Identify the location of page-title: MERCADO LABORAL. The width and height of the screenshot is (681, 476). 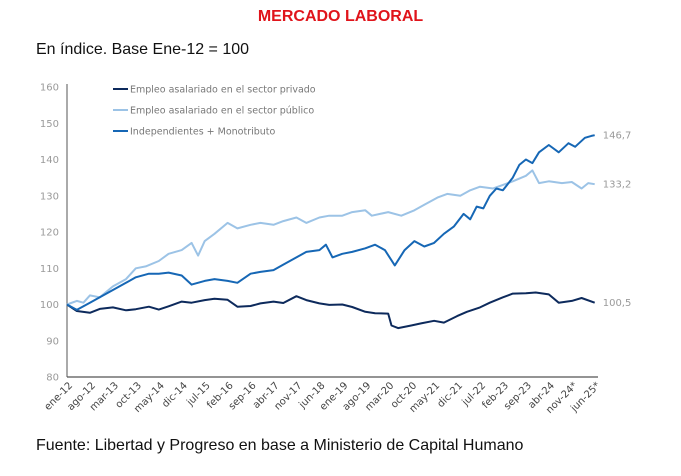
(340, 16).